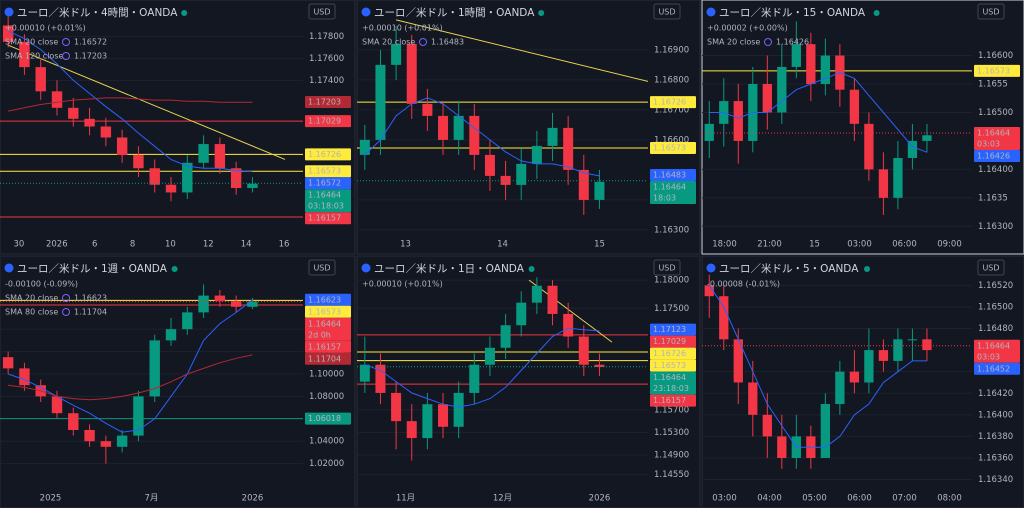 The width and height of the screenshot is (1024, 508). What do you see at coordinates (324, 299) in the screenshot?
I see `price-tag-label: 1.16623` at bounding box center [324, 299].